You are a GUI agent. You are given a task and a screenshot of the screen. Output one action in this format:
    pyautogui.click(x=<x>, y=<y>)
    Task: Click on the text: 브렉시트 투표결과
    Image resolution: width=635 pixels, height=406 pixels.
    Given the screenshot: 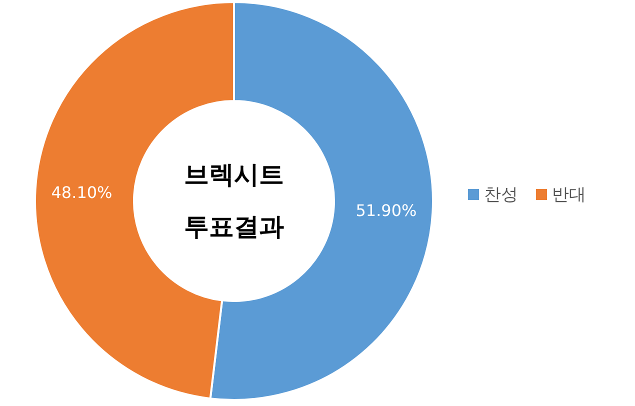 What is the action you would take?
    pyautogui.click(x=234, y=200)
    